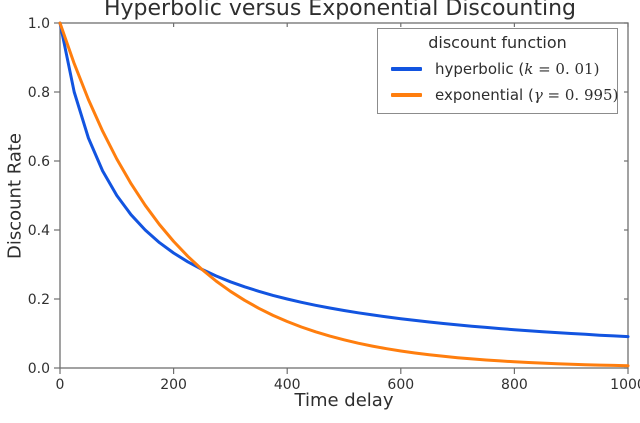  What do you see at coordinates (566, 69) in the screenshot?
I see `math-value: = 0. 01)` at bounding box center [566, 69].